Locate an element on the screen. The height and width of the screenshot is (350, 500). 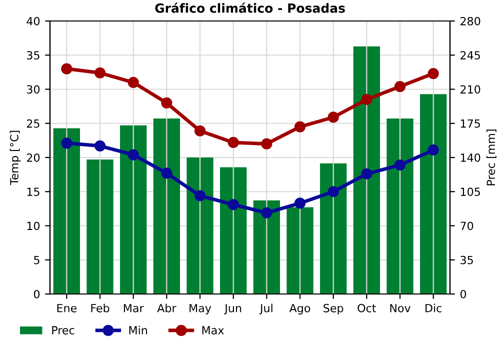
x-tick-label: Ago is located at coordinates (299, 309).